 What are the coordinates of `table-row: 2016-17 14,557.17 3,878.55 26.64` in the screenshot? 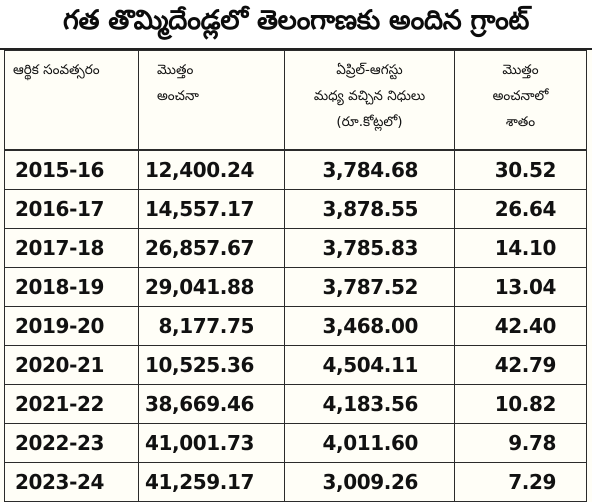 It's located at (295, 209).